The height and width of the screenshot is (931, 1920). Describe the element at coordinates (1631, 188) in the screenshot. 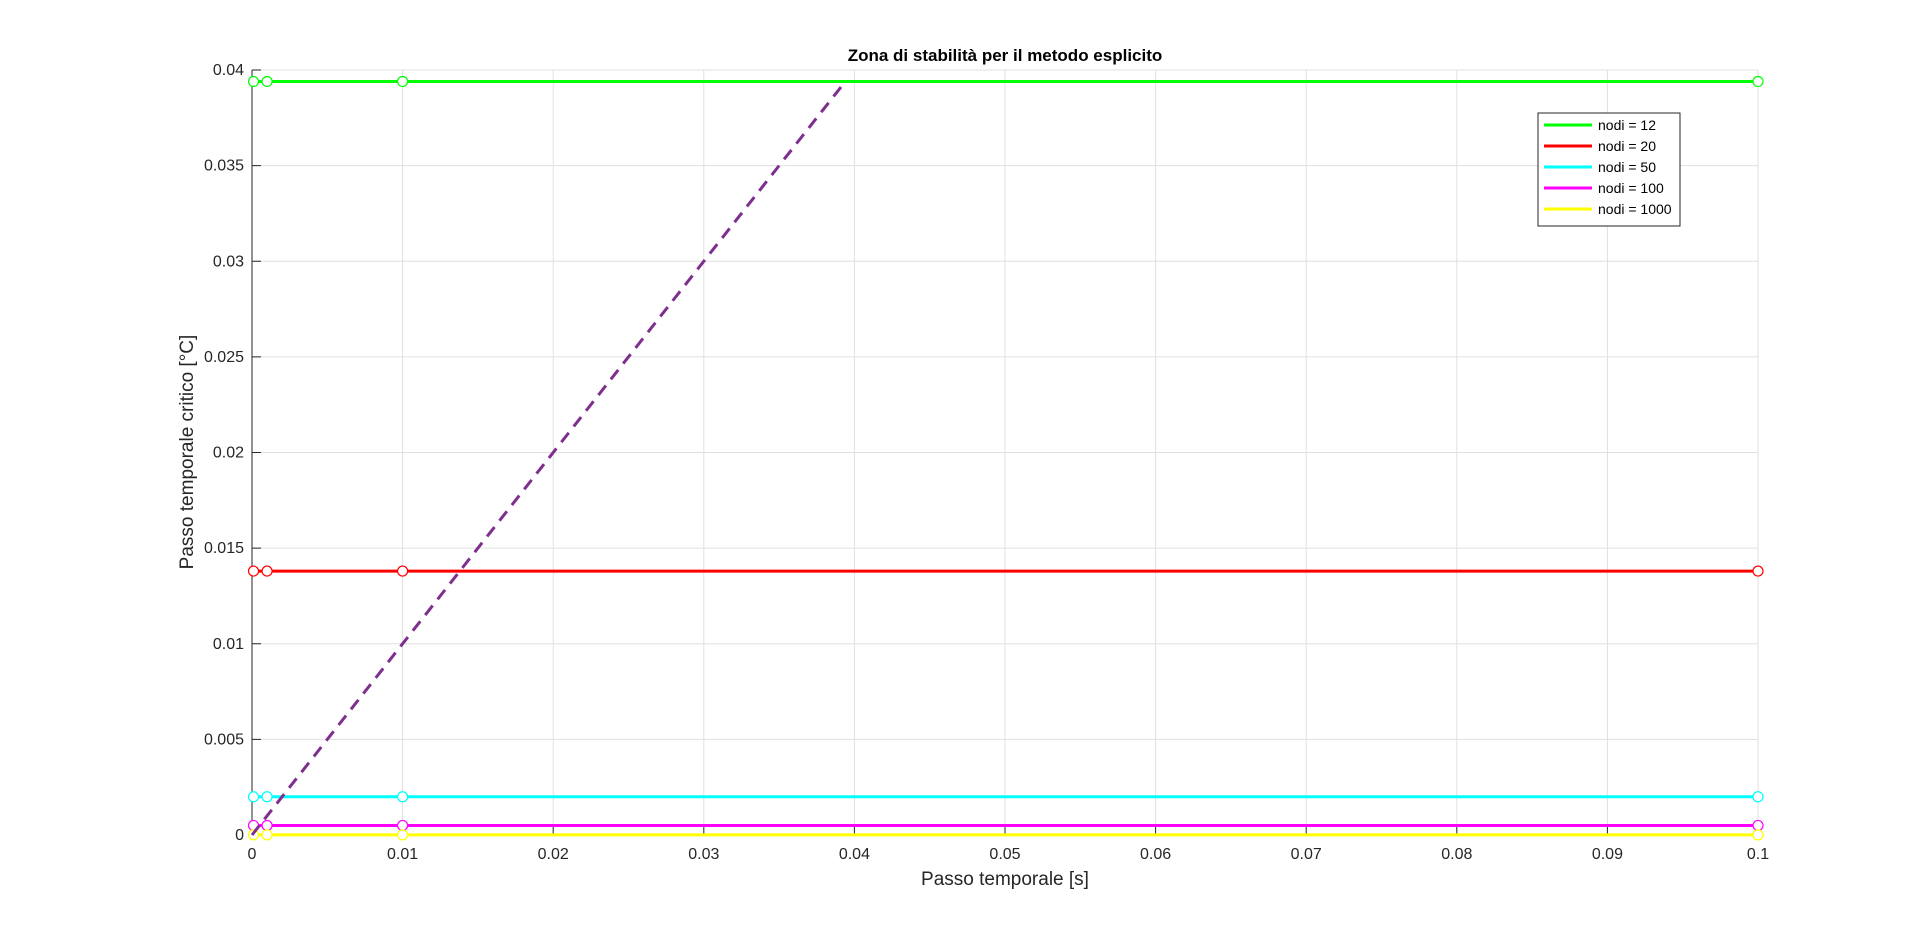

I see `legend-entry: nodi = 100` at that location.